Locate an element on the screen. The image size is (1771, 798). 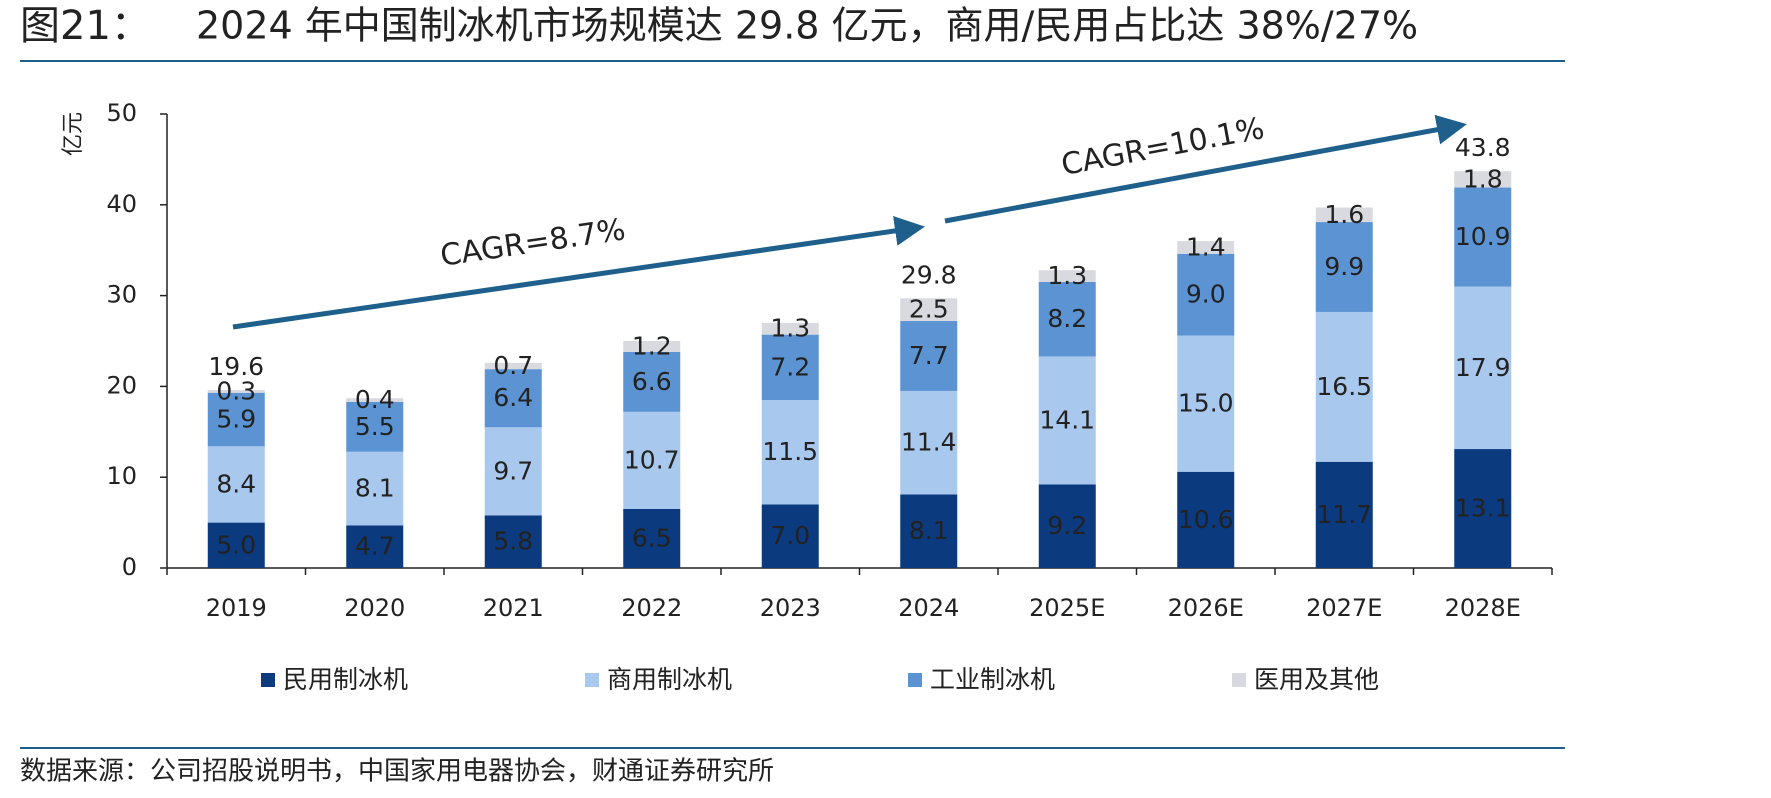
value-label: 6.6 is located at coordinates (652, 381).